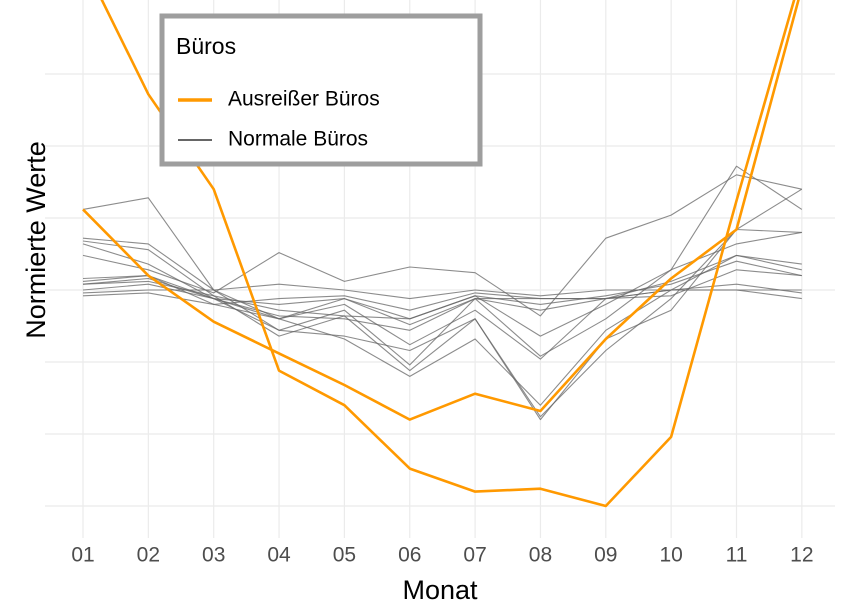 This screenshot has width=844, height=608. I want to click on x-tick-label: 04, so click(279, 555).